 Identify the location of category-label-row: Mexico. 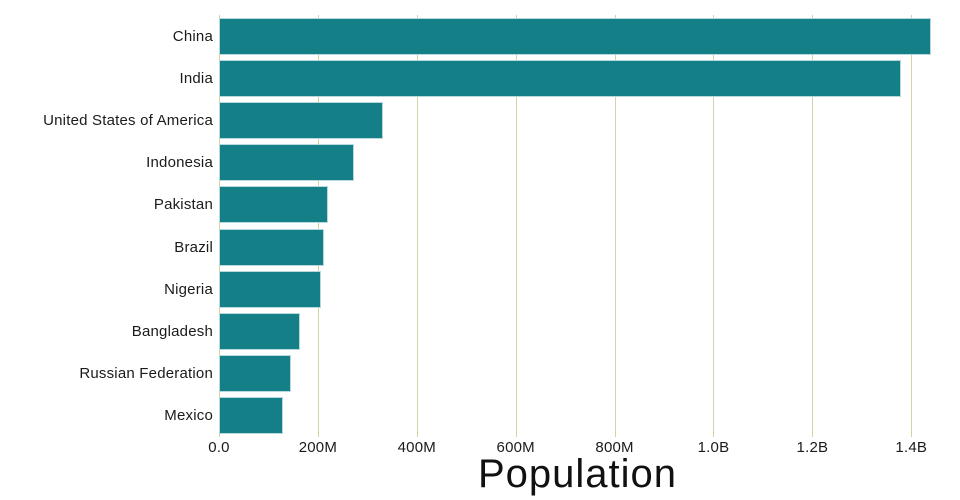
(106, 416).